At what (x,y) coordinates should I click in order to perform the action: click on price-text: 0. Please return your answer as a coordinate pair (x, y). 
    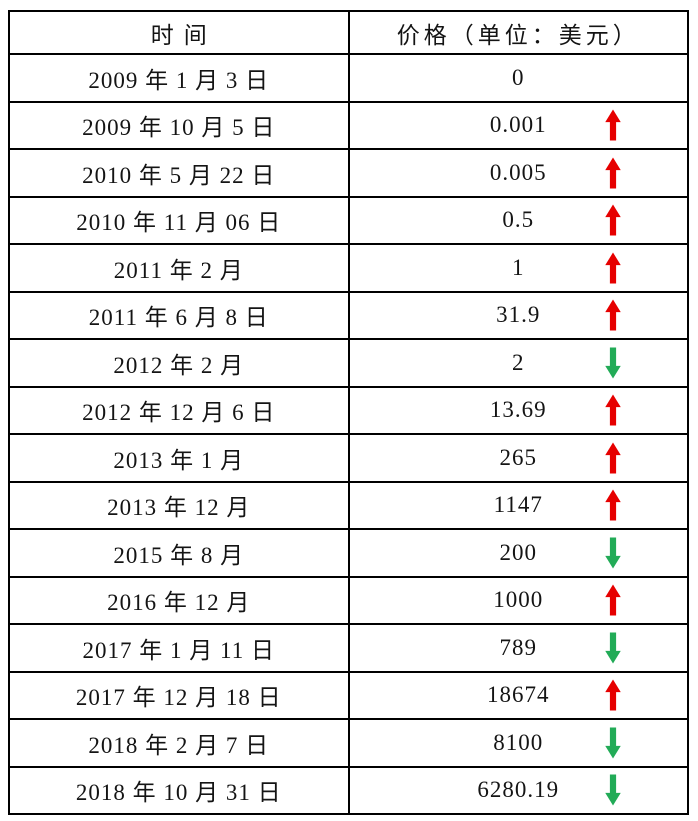
    Looking at the image, I should click on (518, 77).